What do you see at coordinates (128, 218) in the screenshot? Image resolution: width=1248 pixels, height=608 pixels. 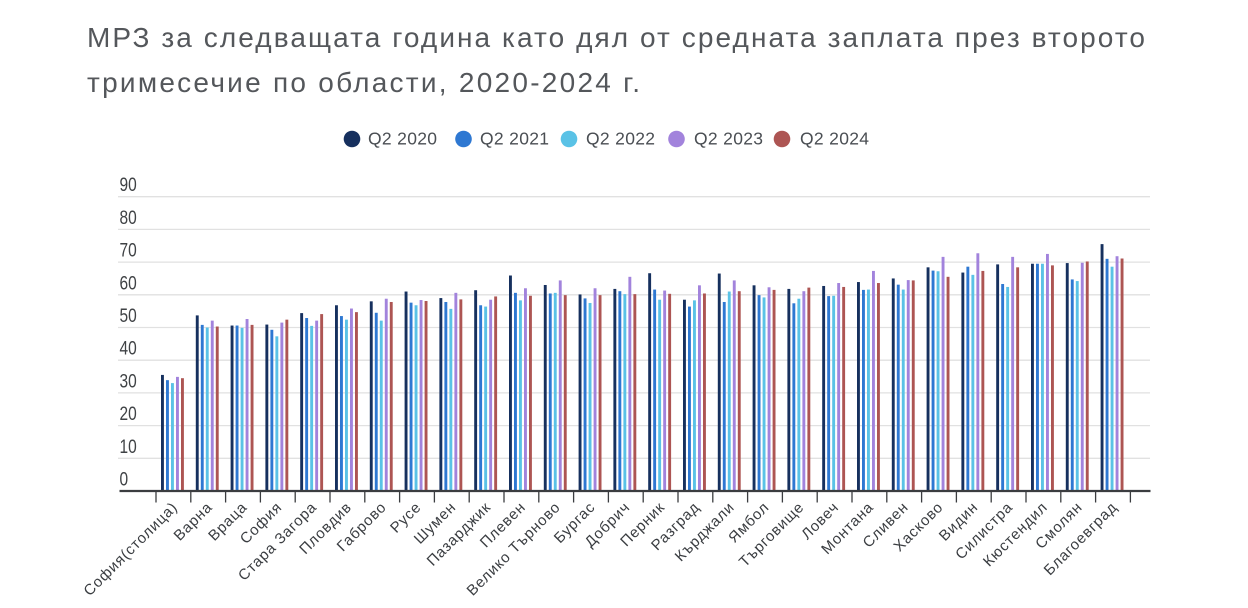 I see `svg-text: 80` at bounding box center [128, 218].